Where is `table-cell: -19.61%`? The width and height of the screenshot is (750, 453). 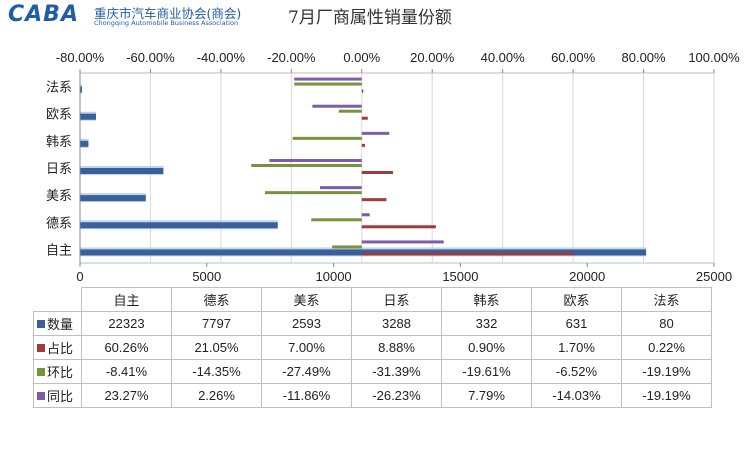
table-cell: -19.61% is located at coordinates (486, 371).